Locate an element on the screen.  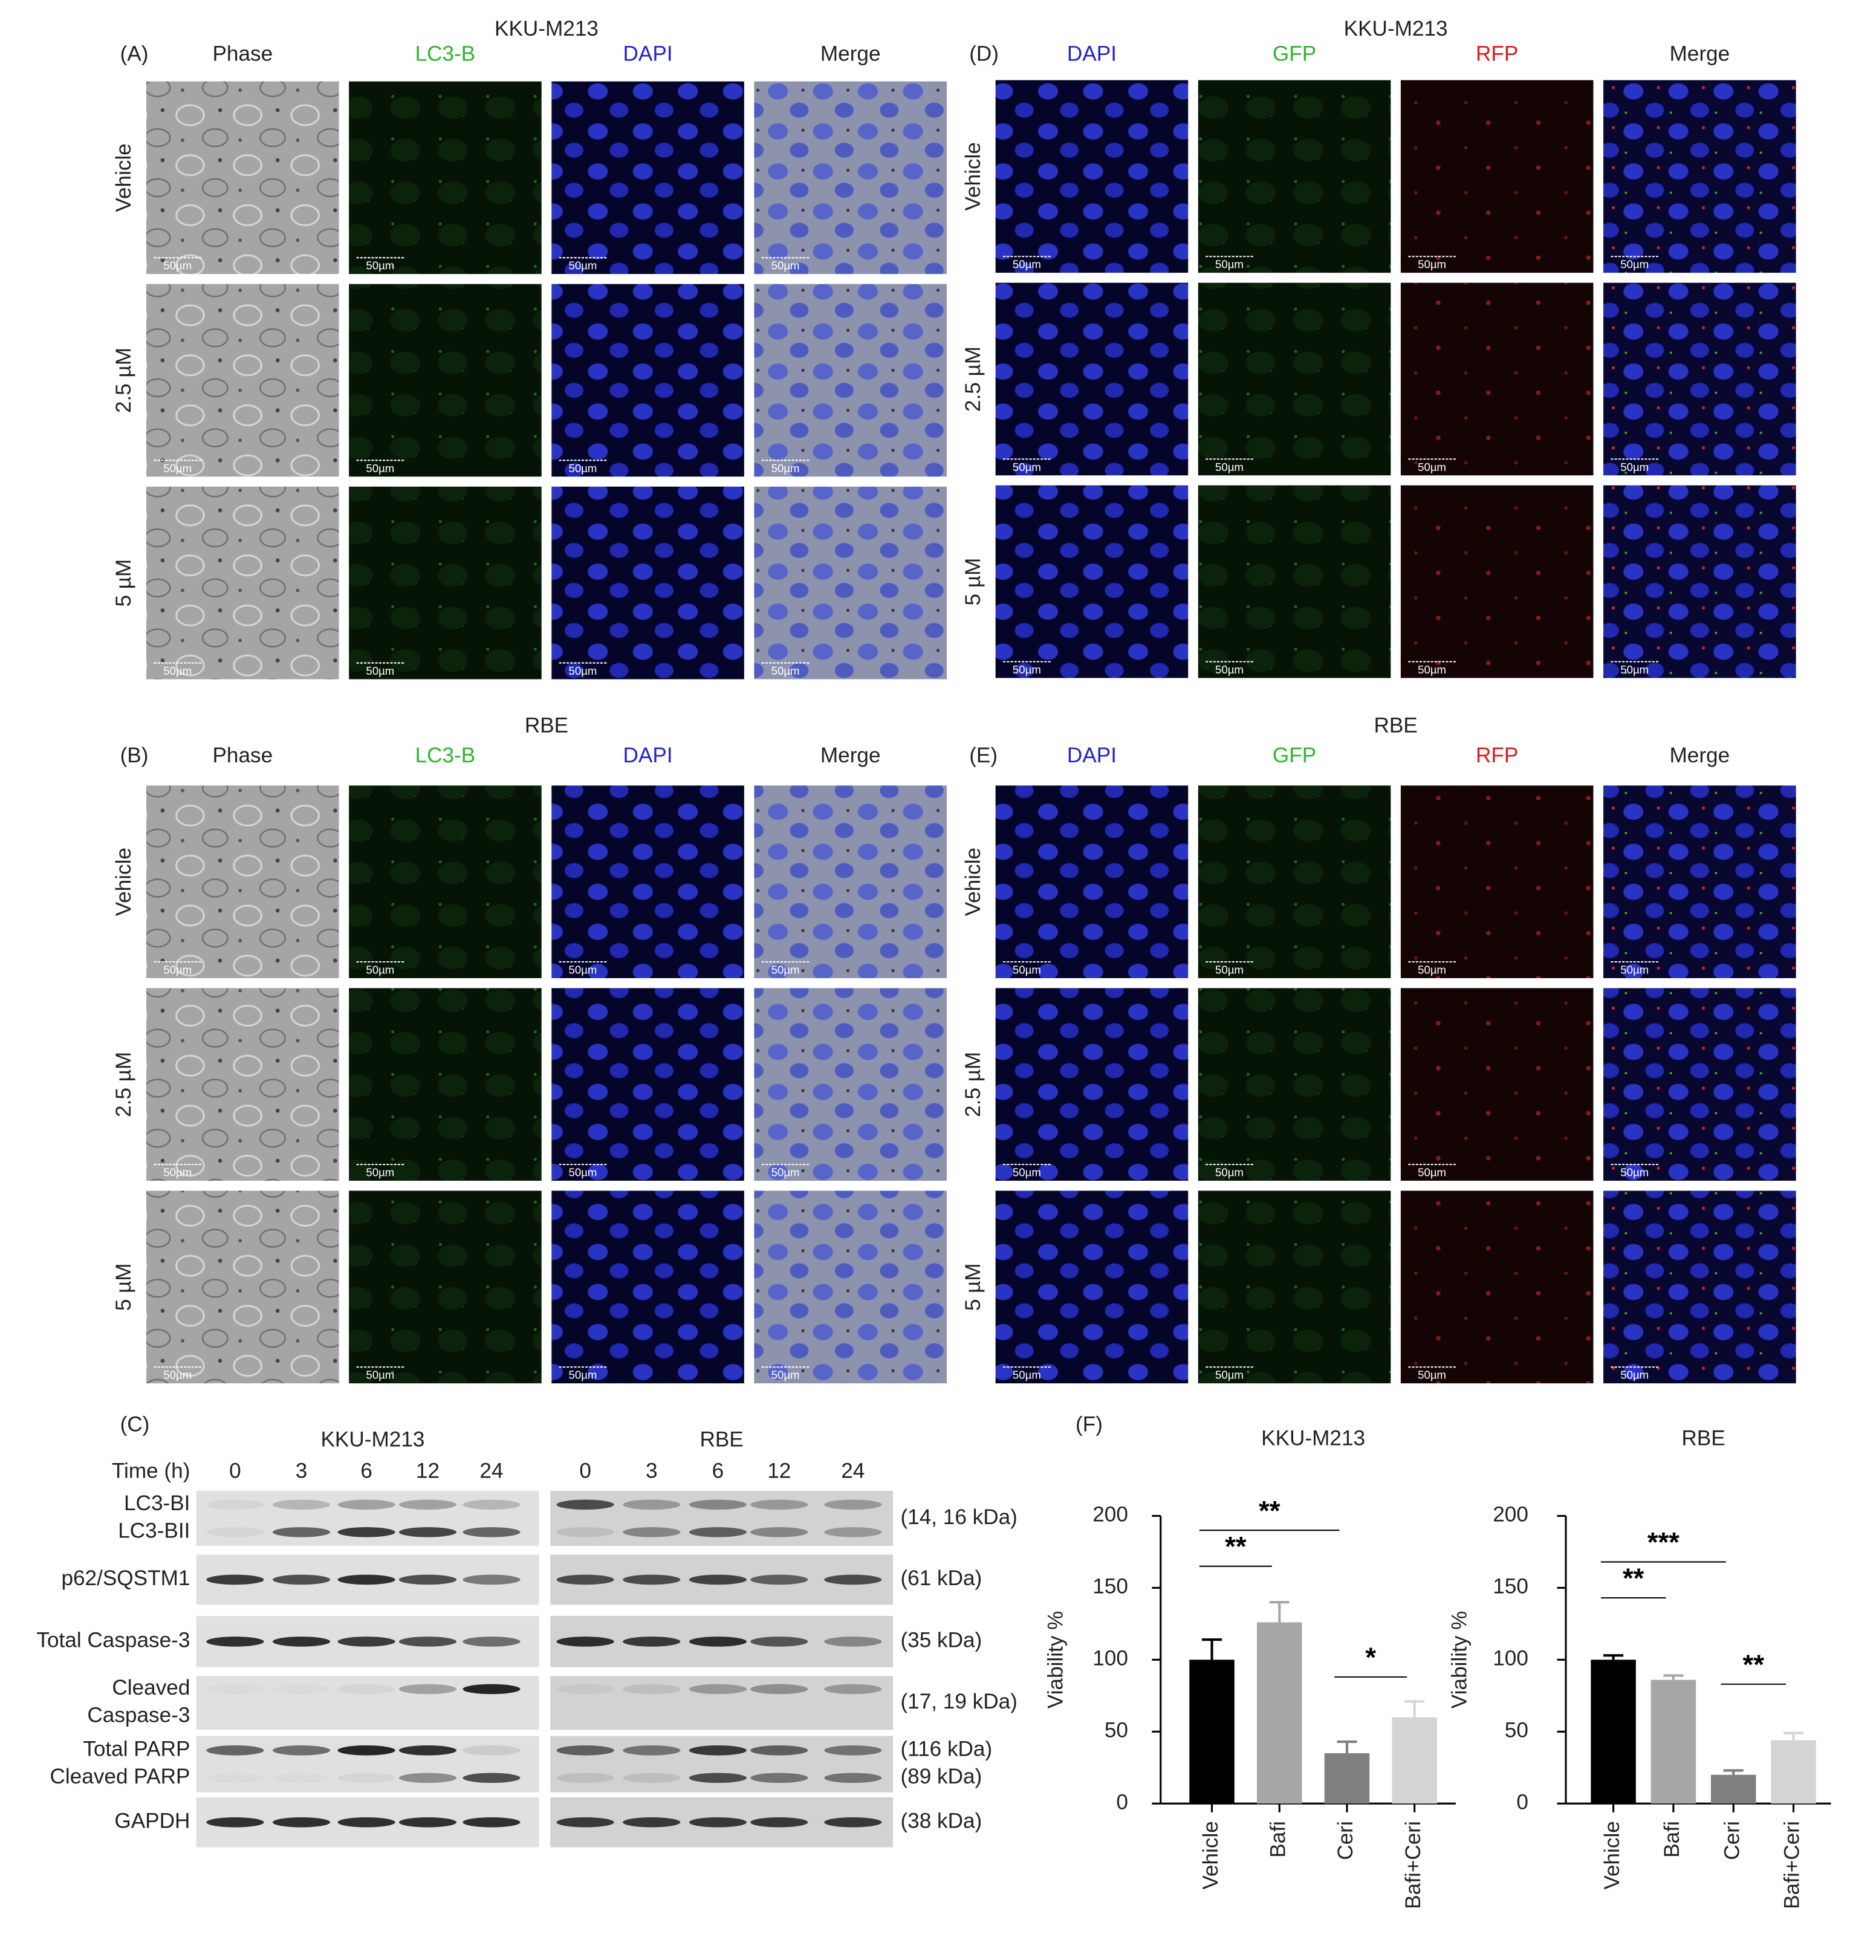
y-tick-label: 0 is located at coordinates (1122, 1802).